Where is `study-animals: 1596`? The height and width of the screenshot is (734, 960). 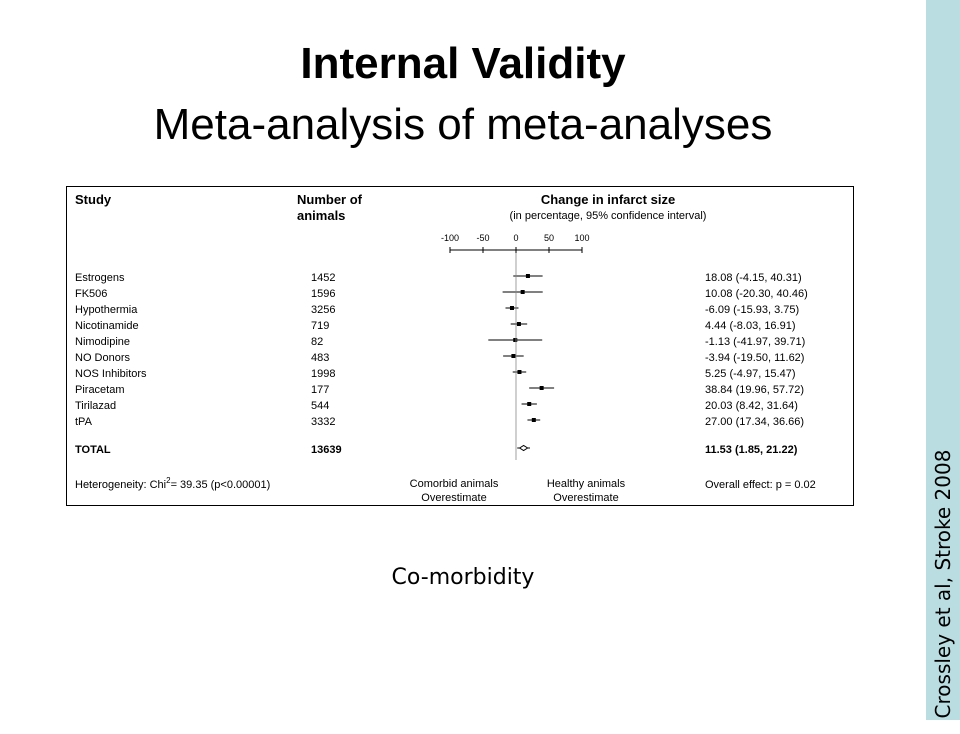
study-animals: 1596 is located at coordinates (323, 294).